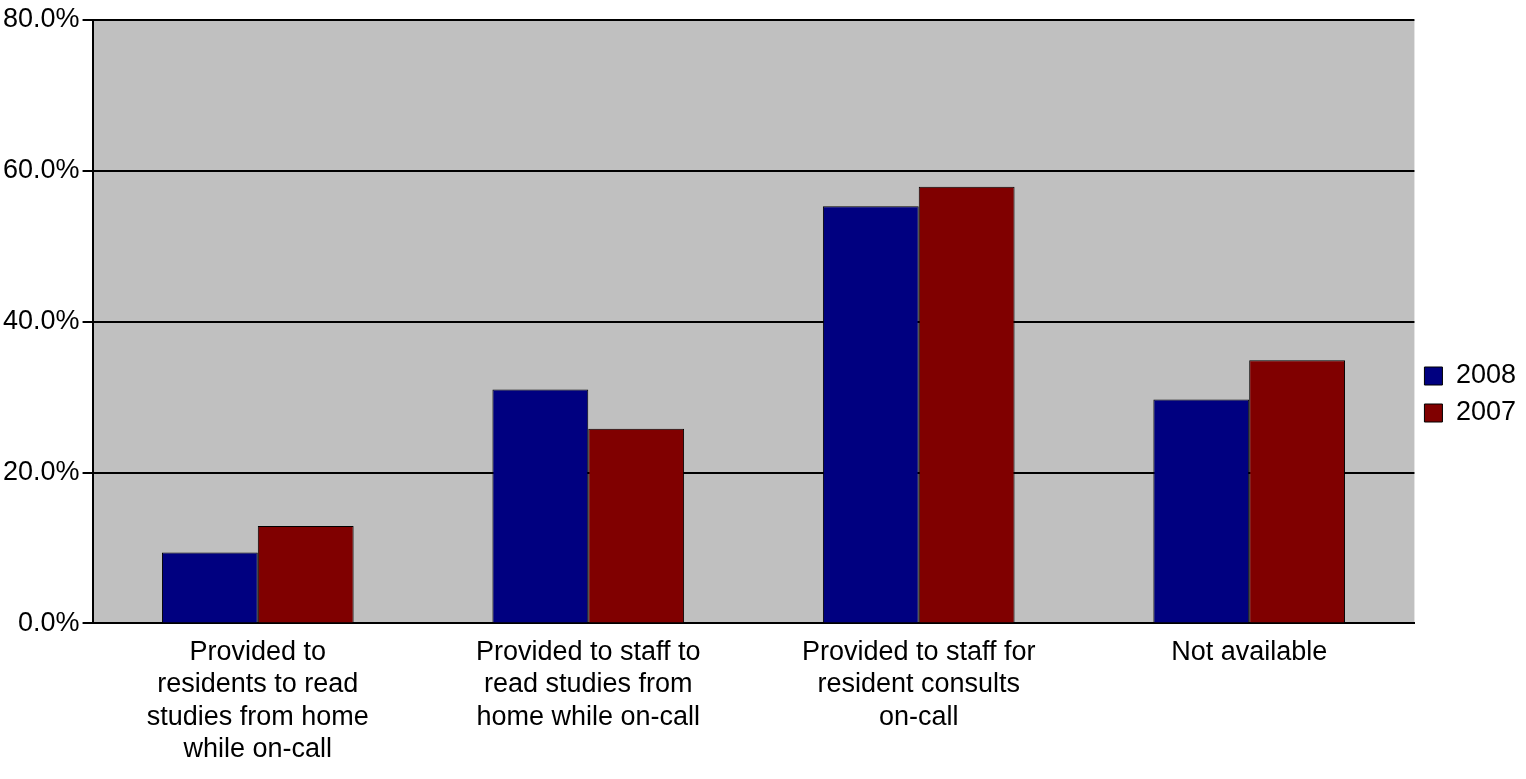  I want to click on x-tick-label: Provided to residents to read studies from home while on-call, so click(257, 700).